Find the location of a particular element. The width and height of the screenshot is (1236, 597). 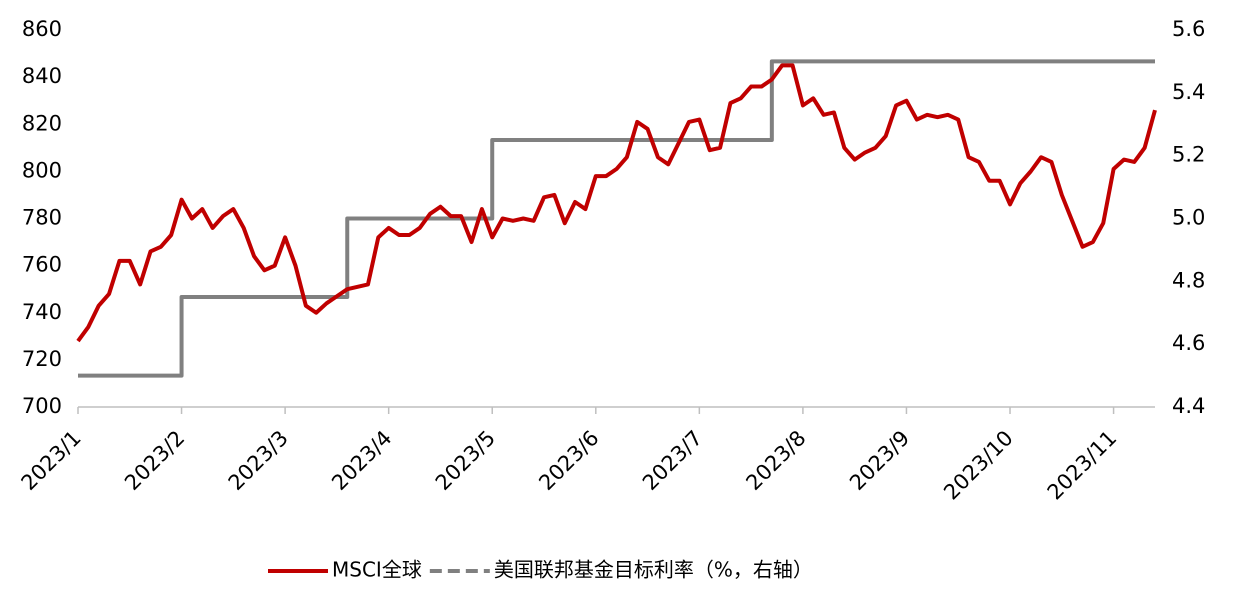

y-tick-label: 780 is located at coordinates (42, 218).